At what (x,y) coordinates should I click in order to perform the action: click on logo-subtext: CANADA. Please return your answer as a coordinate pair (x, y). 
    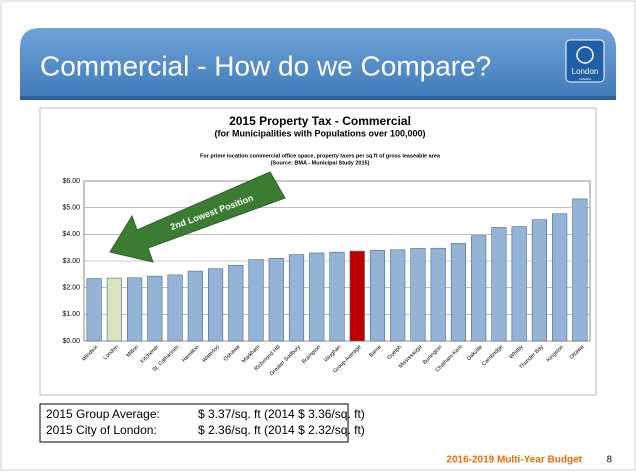
    Looking at the image, I should click on (585, 79).